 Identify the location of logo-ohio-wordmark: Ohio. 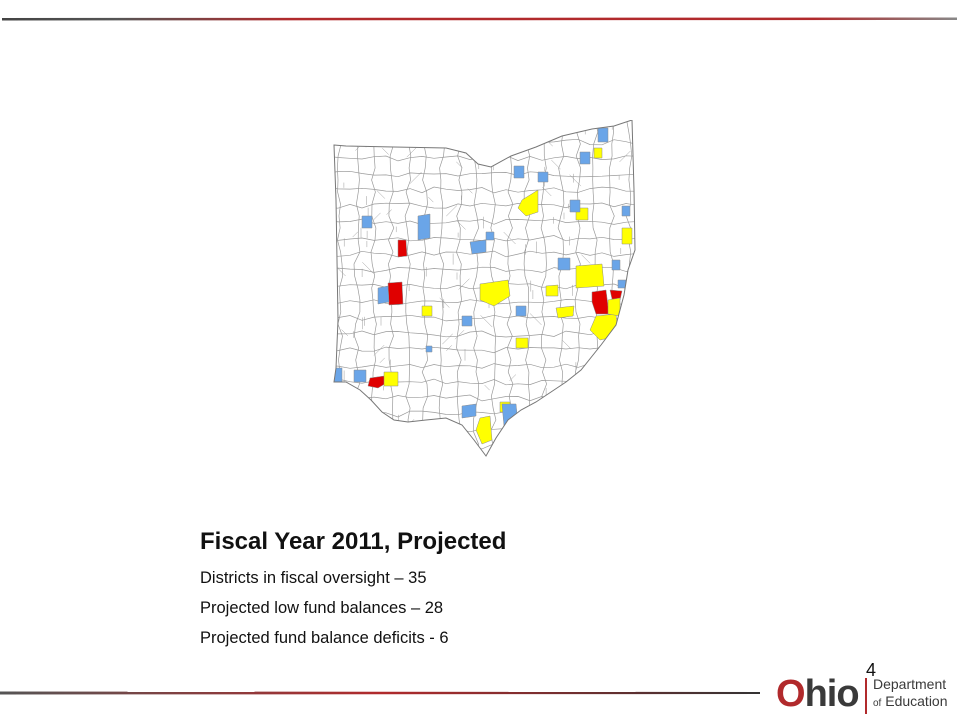
(818, 694).